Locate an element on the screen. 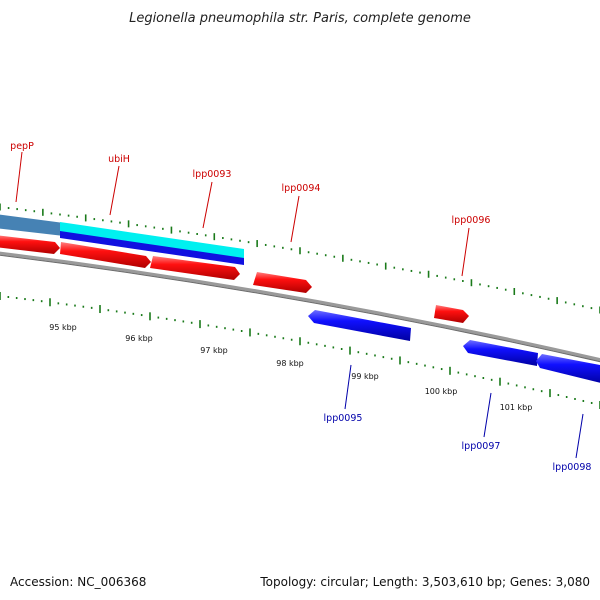 The width and height of the screenshot is (600, 600). gene-label-text: ubiH is located at coordinates (119, 159).